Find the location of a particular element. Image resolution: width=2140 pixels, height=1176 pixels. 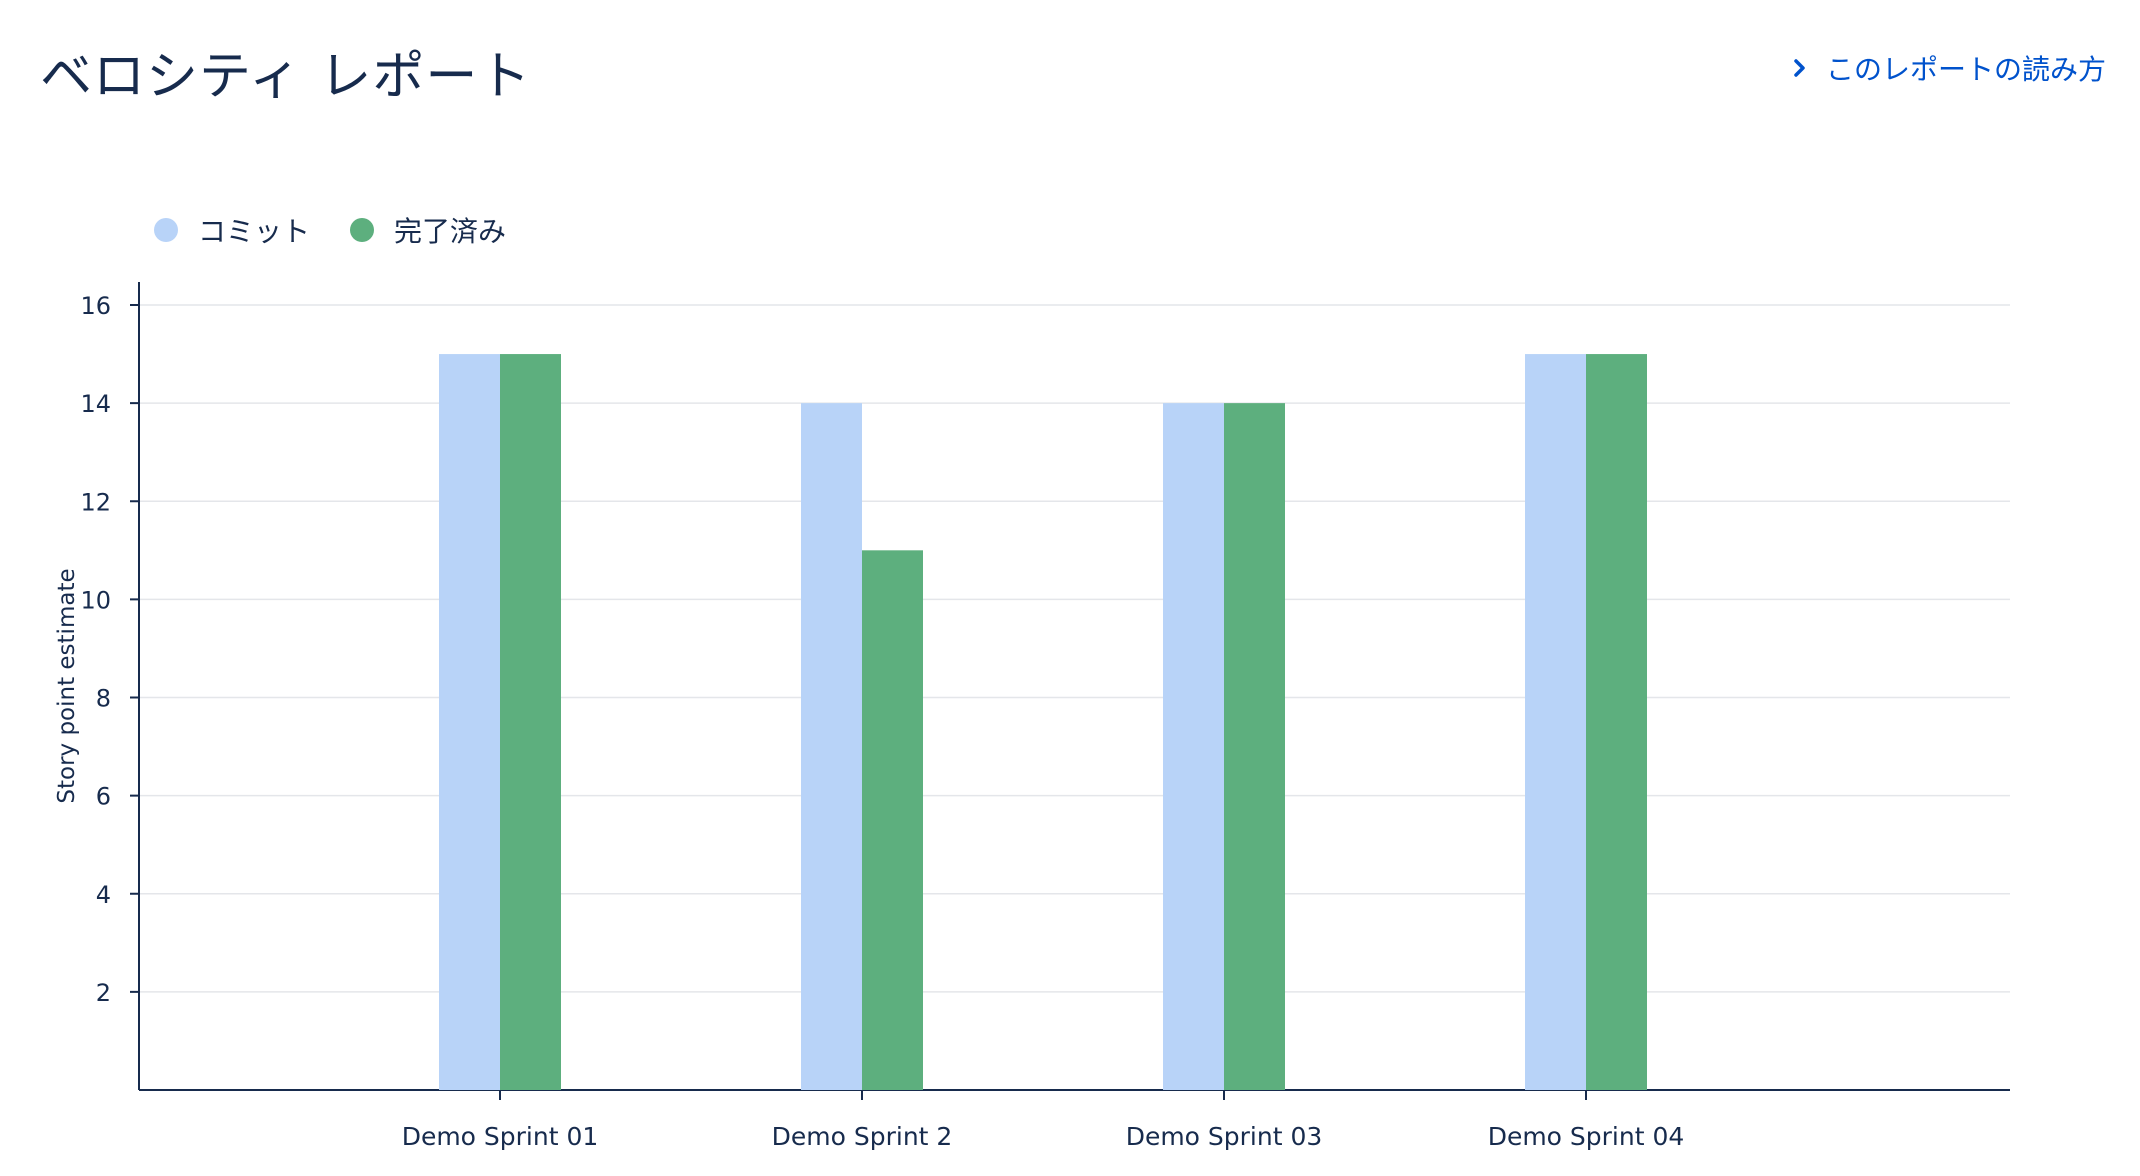

x-category-label: Demo Sprint 04 is located at coordinates (1586, 1136).